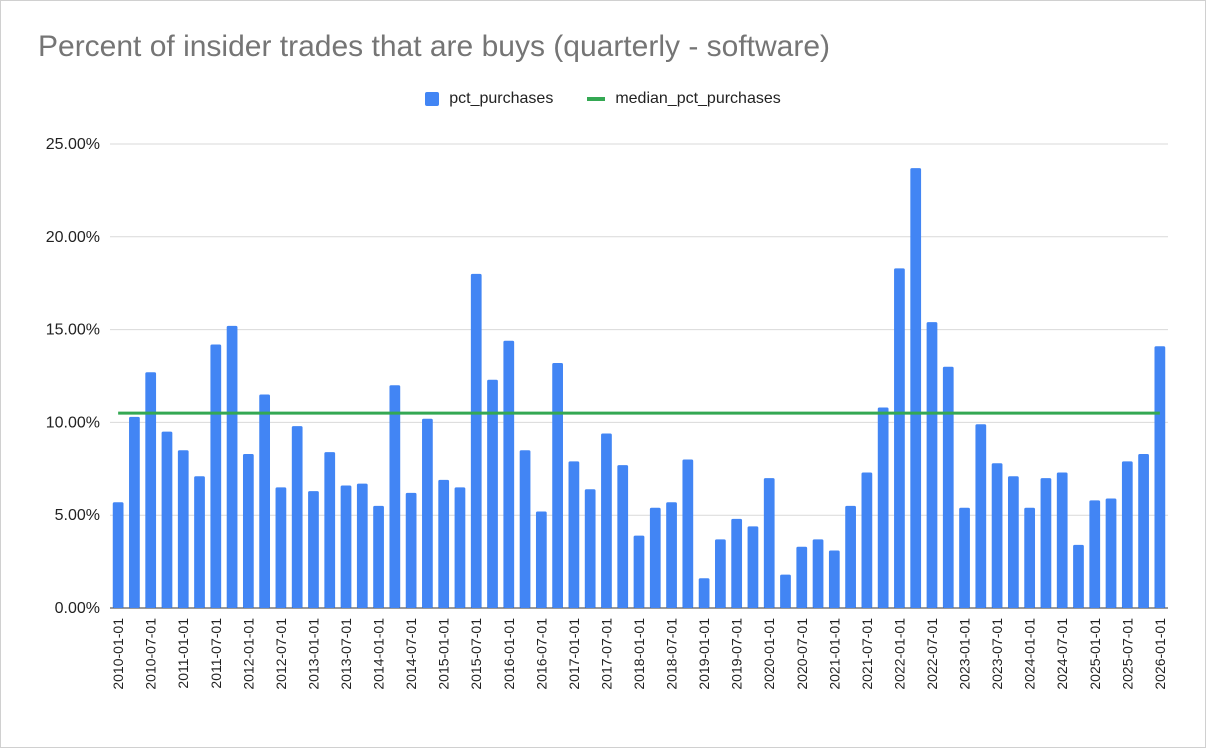 Image resolution: width=1206 pixels, height=748 pixels. I want to click on x-tick-label: 2010-01-01, so click(118, 654).